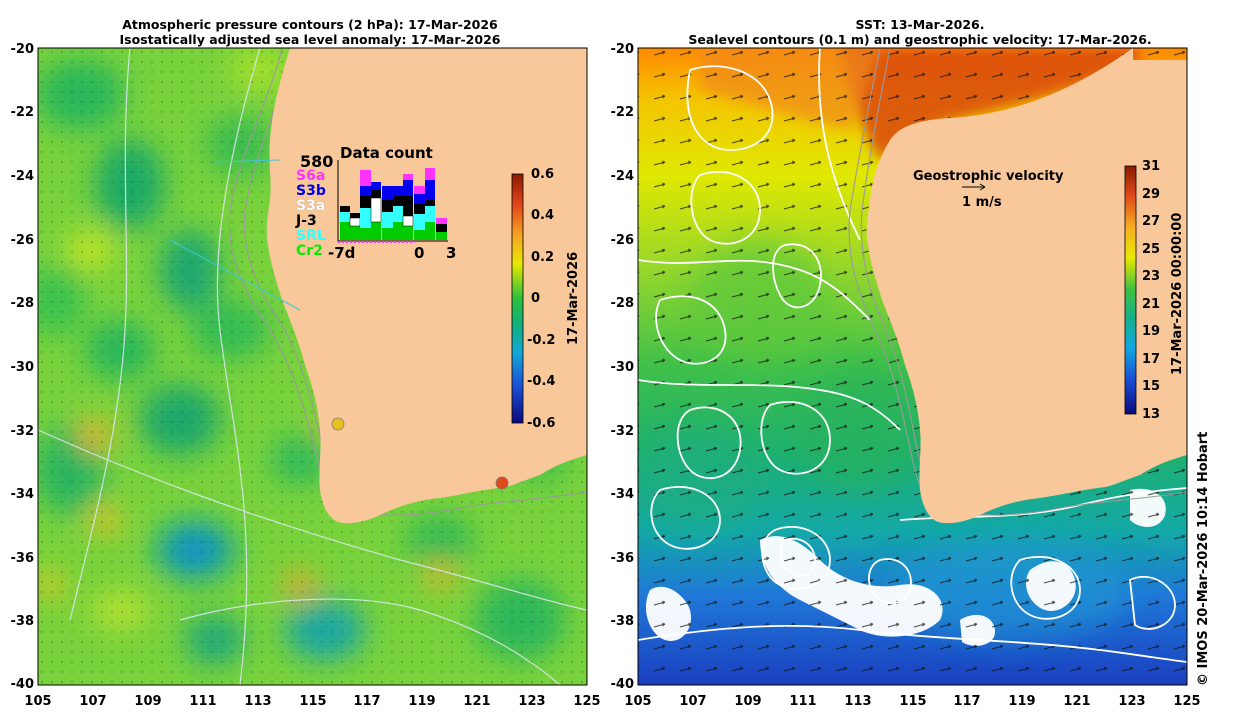 Image resolution: width=1250 pixels, height=720 pixels. What do you see at coordinates (543, 257) in the screenshot?
I see `left-cb-tick: 0.2` at bounding box center [543, 257].